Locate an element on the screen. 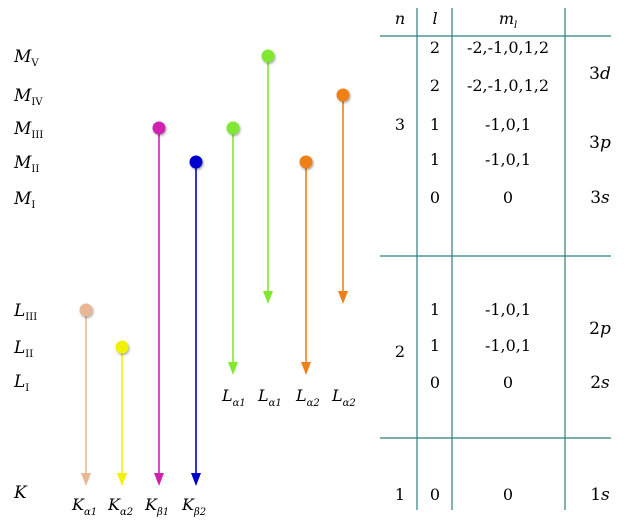 The width and height of the screenshot is (626, 521). subshell-label: 2p is located at coordinates (600, 329).